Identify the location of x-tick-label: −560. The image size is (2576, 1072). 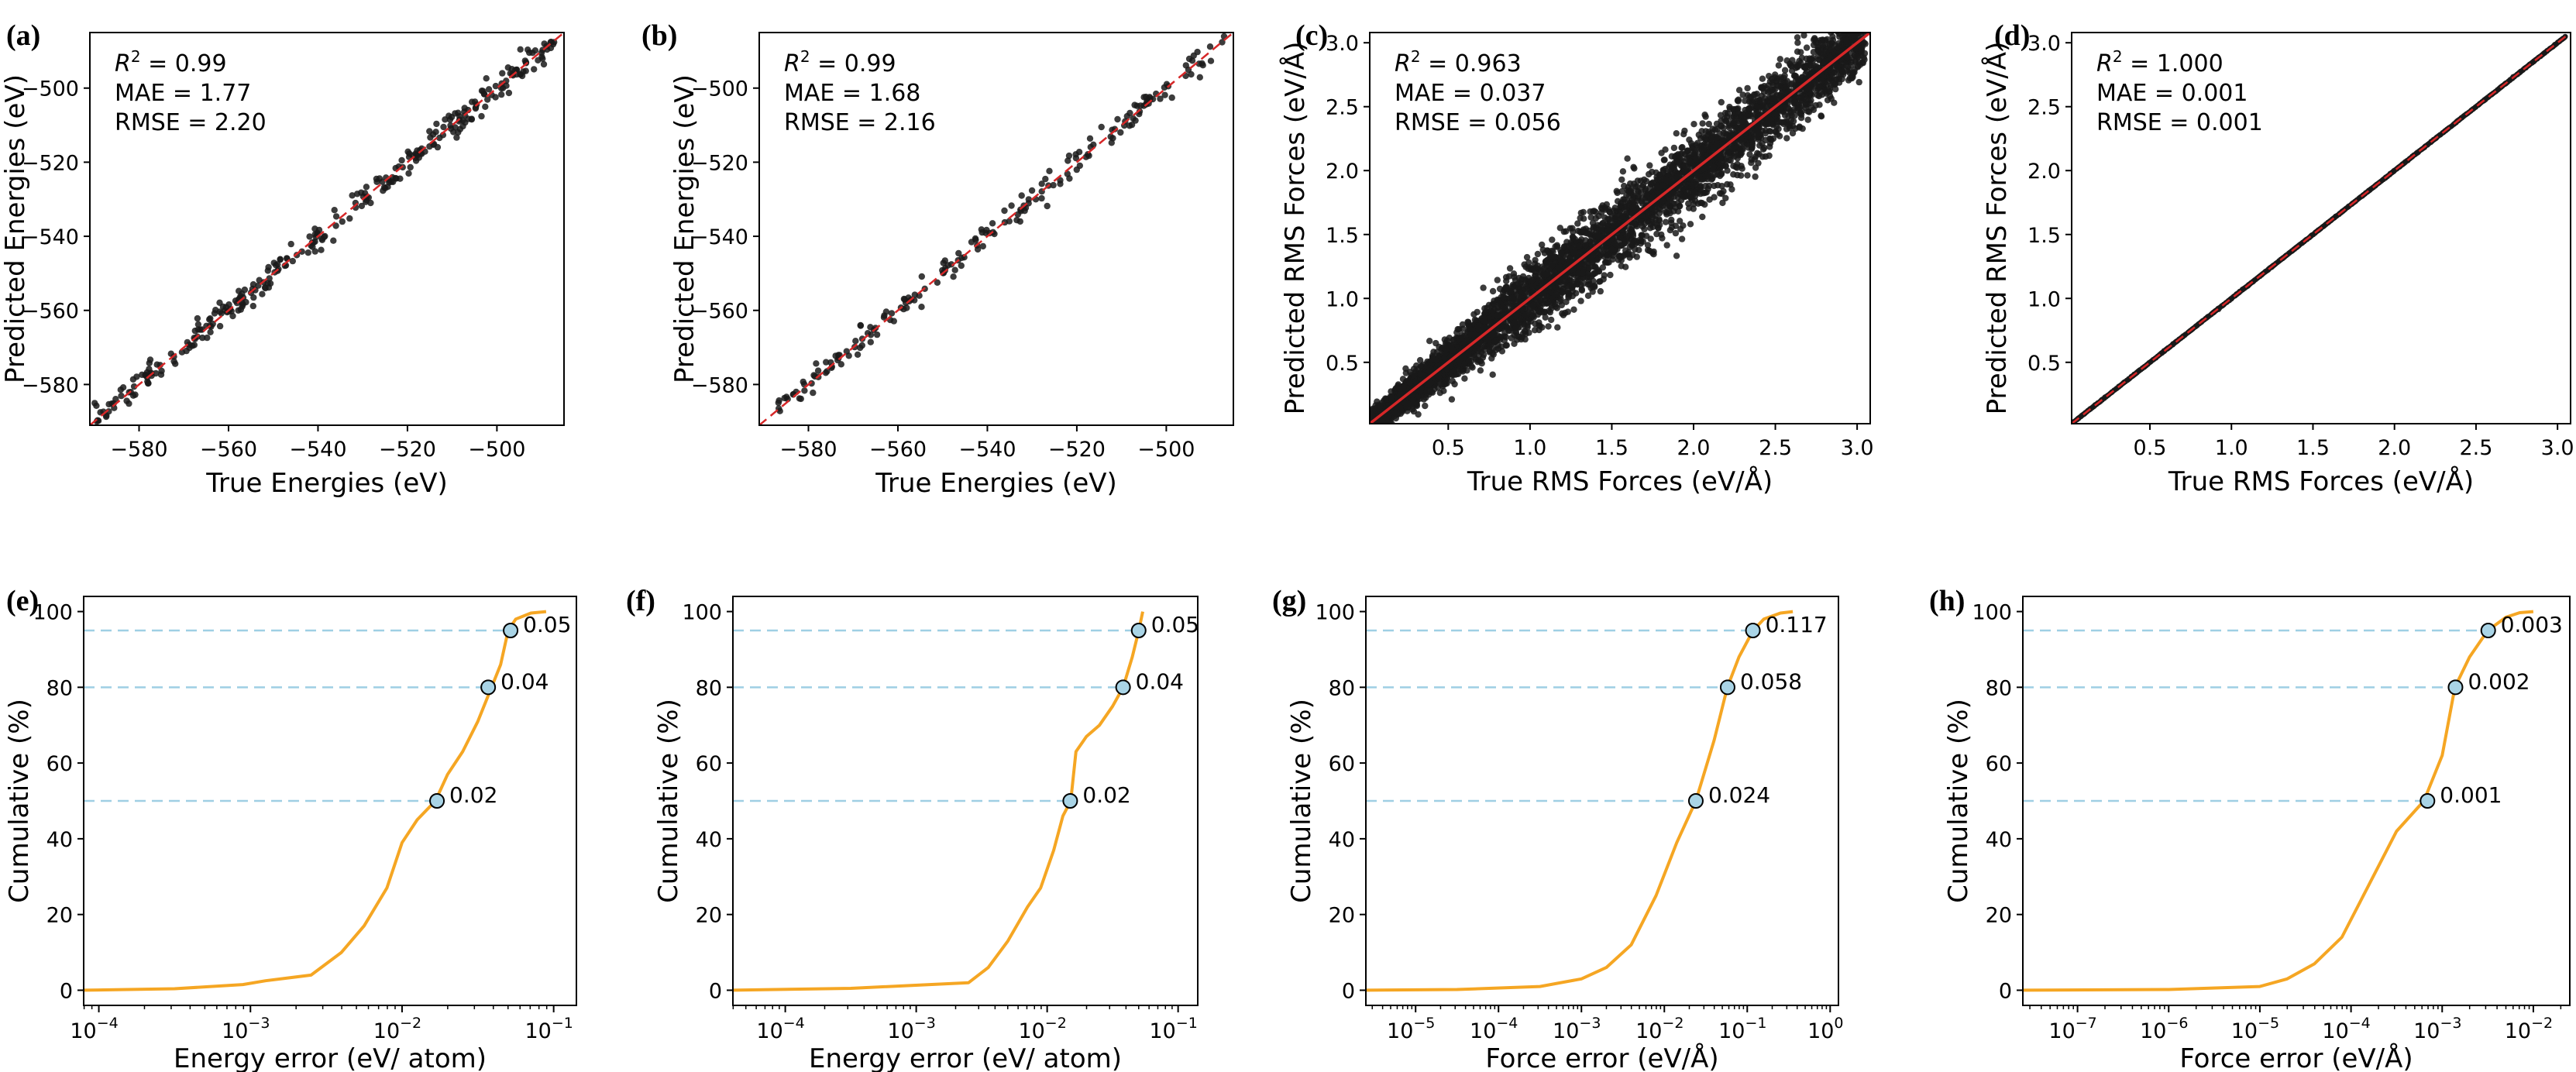
(228, 450).